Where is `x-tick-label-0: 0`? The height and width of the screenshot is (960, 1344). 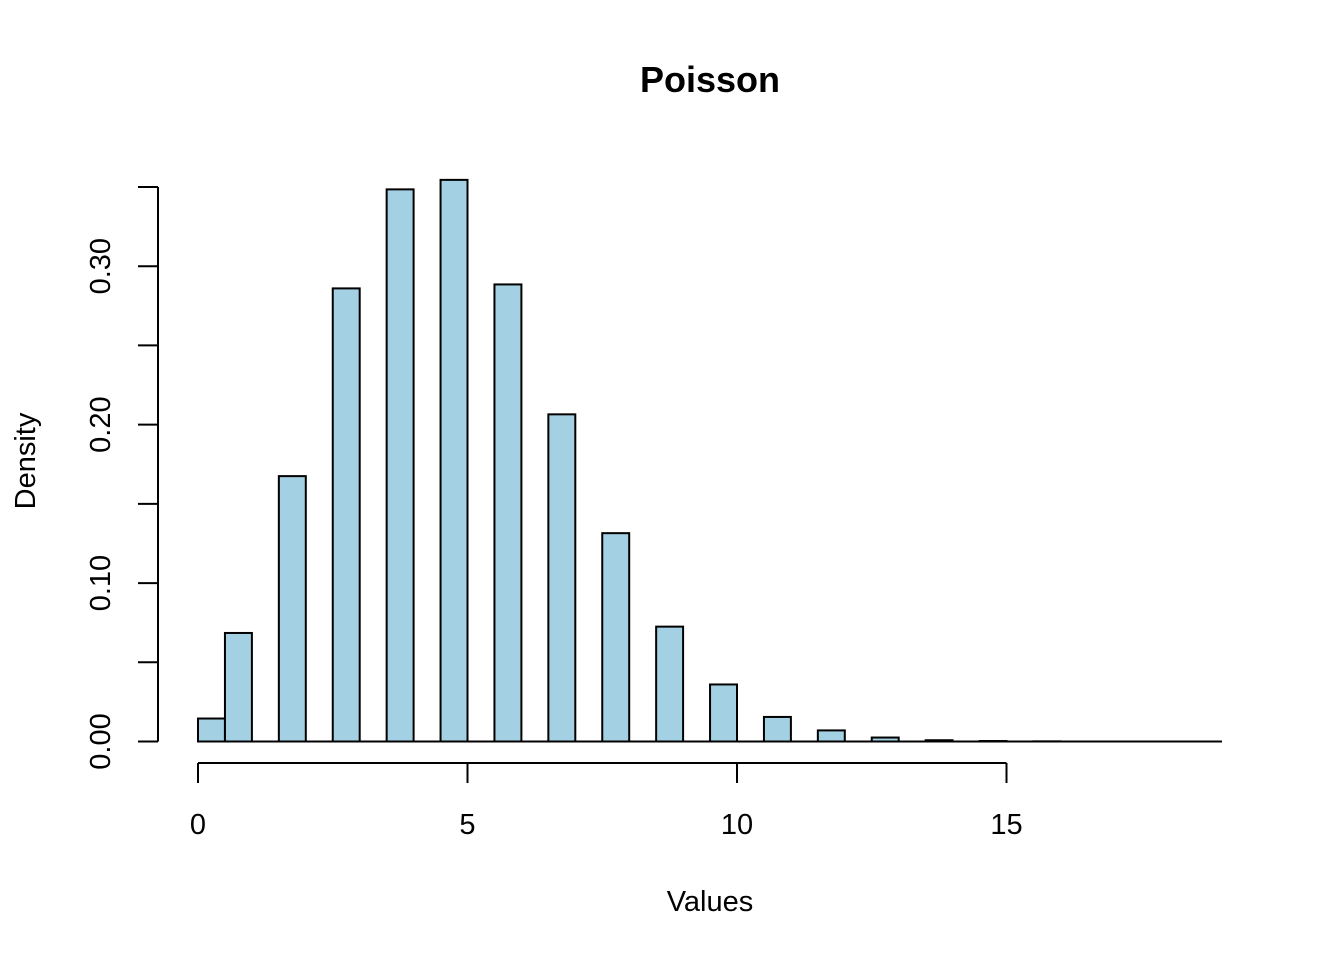 x-tick-label-0: 0 is located at coordinates (198, 825).